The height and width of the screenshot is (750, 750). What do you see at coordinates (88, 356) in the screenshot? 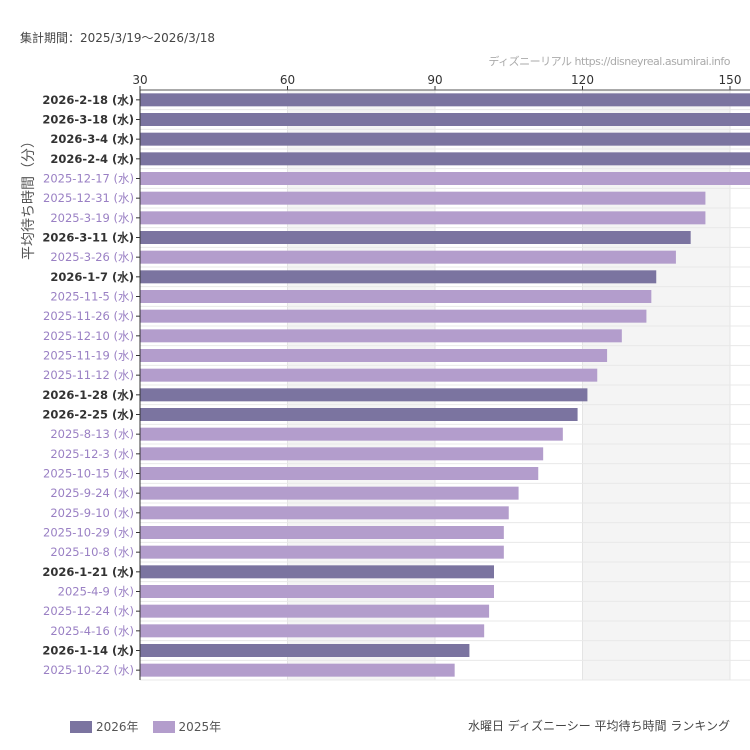
I see `y-tick-label: 2025-11-19 (水)` at bounding box center [88, 356].